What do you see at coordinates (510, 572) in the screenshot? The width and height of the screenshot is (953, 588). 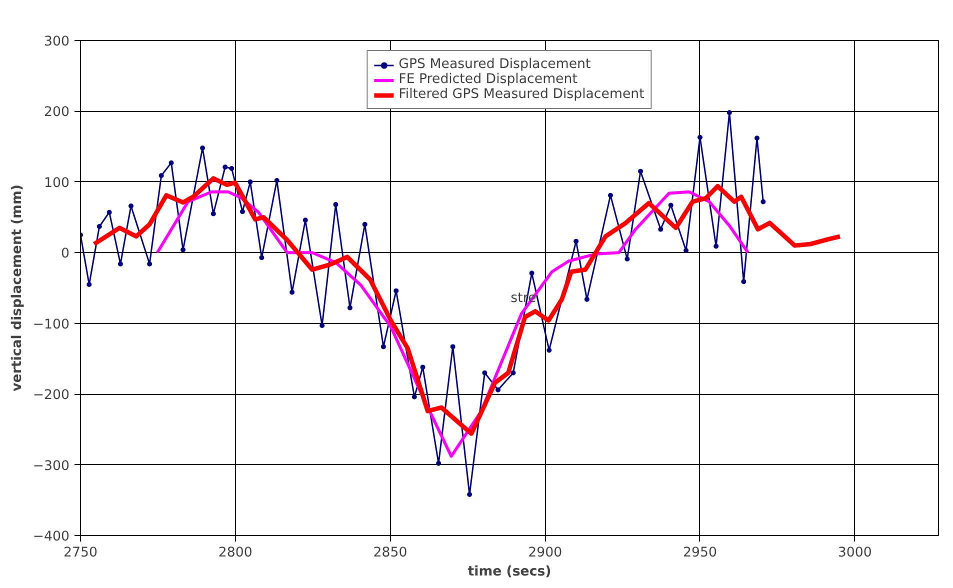 I see `x-axis-title: time (secs)` at bounding box center [510, 572].